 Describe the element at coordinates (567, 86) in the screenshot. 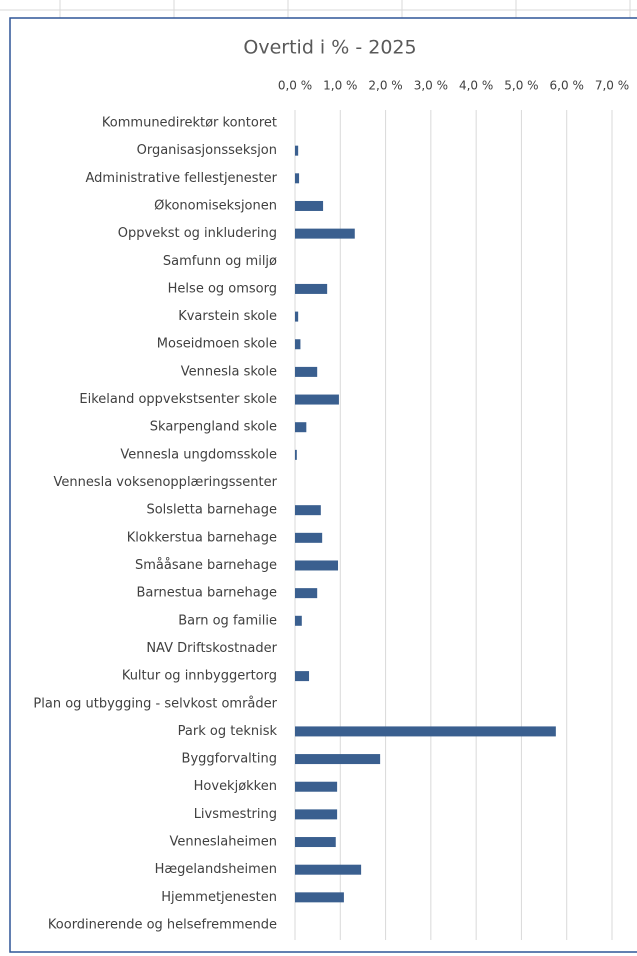

I see `x-tick-label: 6,0 %` at that location.